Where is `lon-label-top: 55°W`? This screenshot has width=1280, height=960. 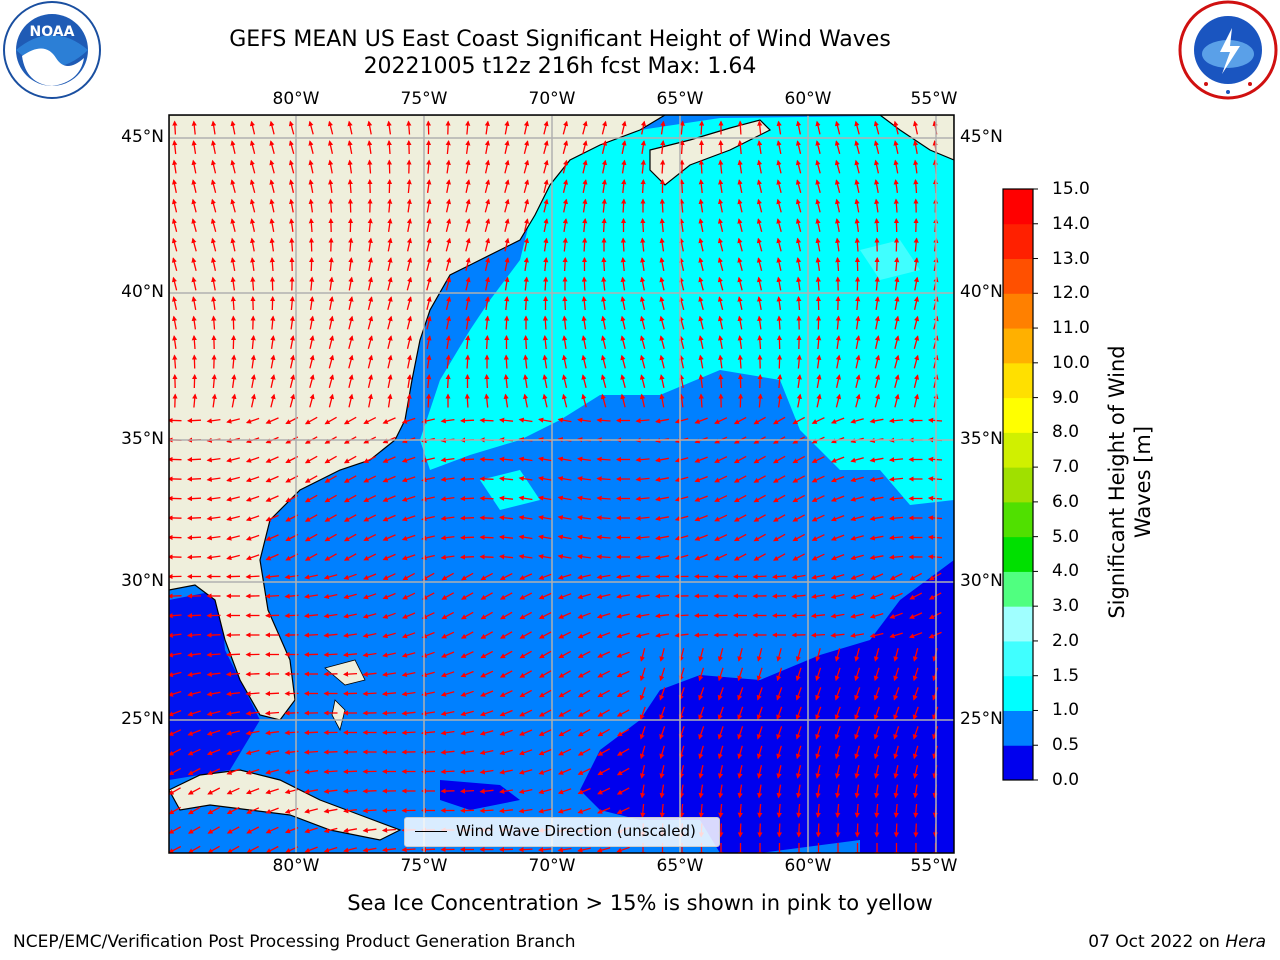 lon-label-top: 55°W is located at coordinates (934, 99).